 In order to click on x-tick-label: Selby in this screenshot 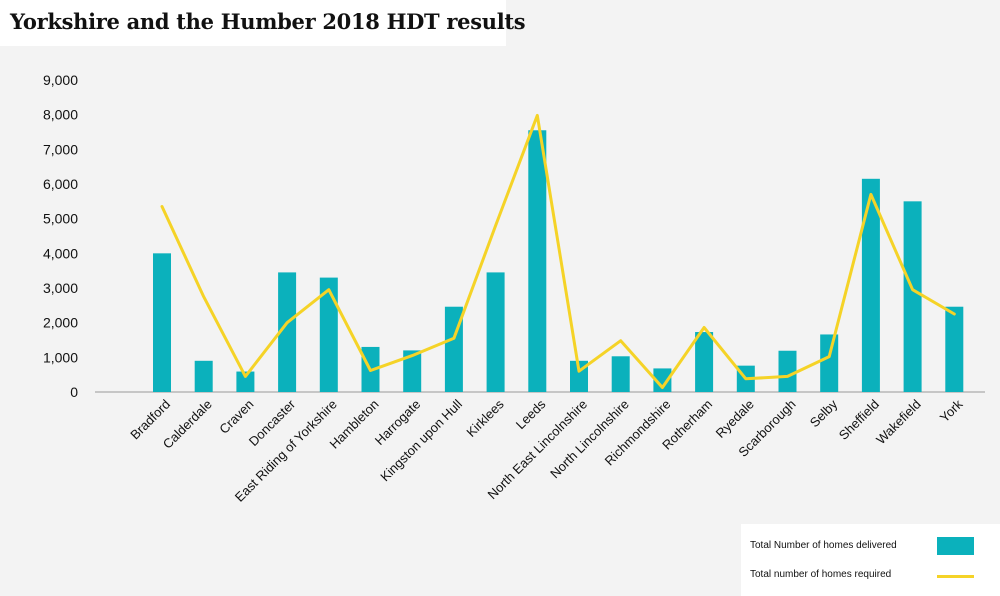, I will do `click(824, 413)`.